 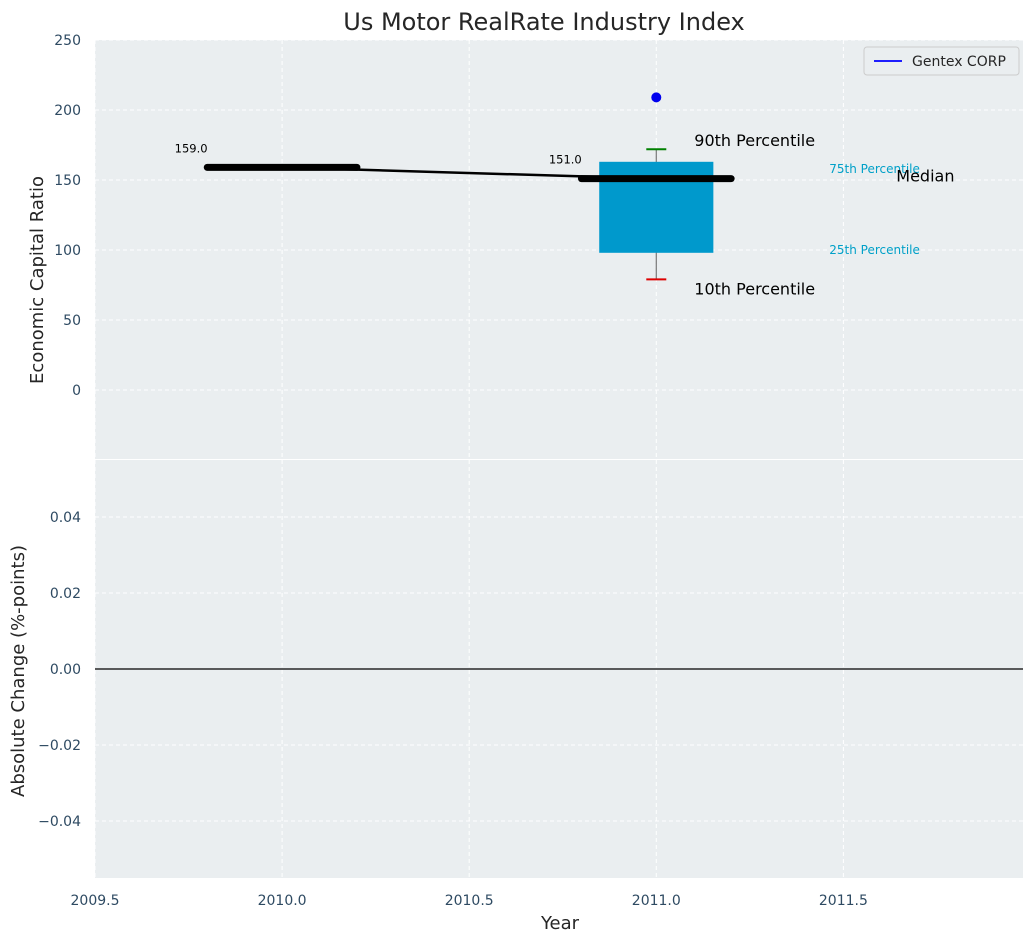 What do you see at coordinates (925, 176) in the screenshot?
I see `median-annotation: Median` at bounding box center [925, 176].